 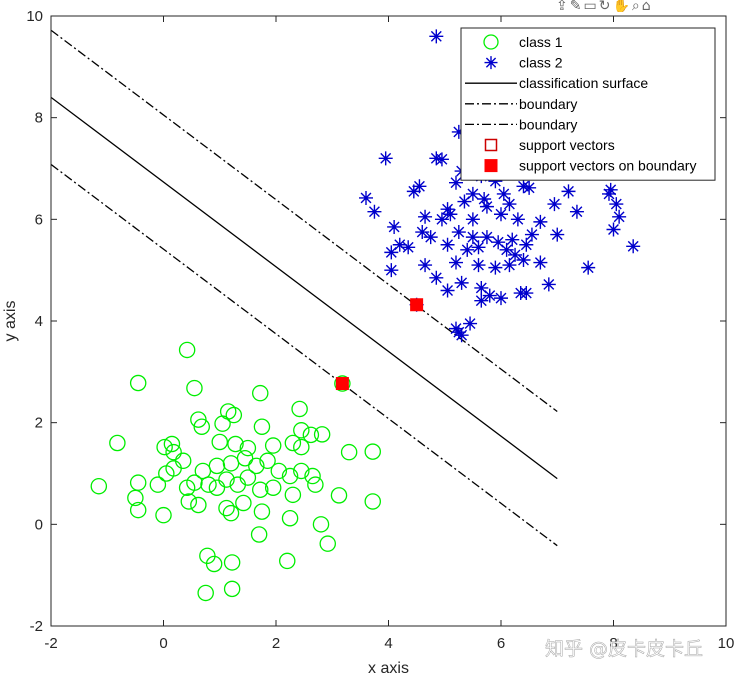 What do you see at coordinates (575, 6) in the screenshot?
I see `brush-icon: ✎` at bounding box center [575, 6].